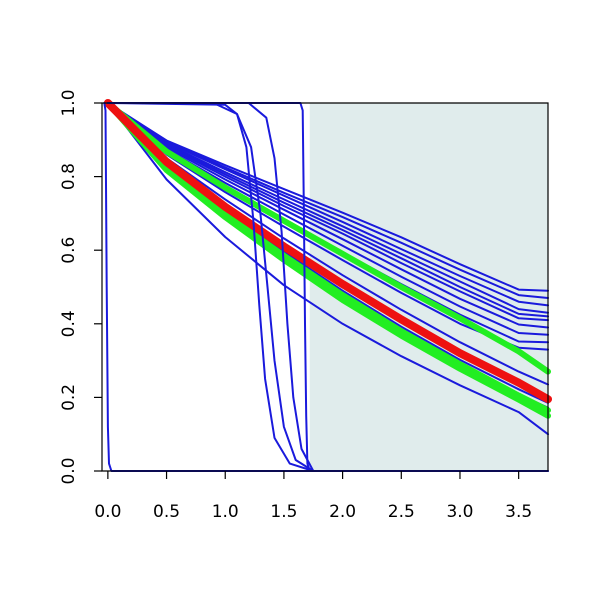 The height and width of the screenshot is (600, 600). What do you see at coordinates (401, 512) in the screenshot?
I see `x-tick-label: 2.5` at bounding box center [401, 512].